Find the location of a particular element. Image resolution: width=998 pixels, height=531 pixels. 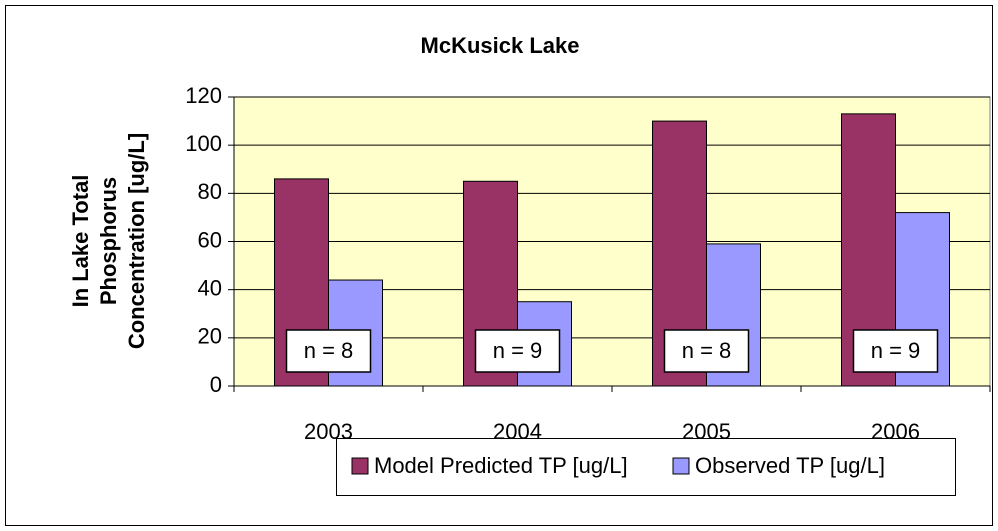

y-tick-label: 60 is located at coordinates (210, 239).